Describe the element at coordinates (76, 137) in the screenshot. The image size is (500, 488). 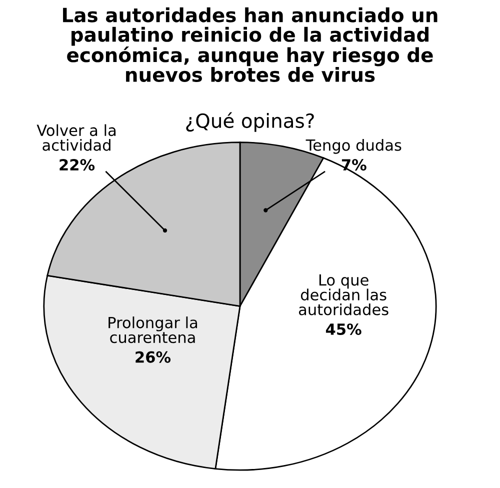
I see `slice-label: Volver a la actividad` at that location.